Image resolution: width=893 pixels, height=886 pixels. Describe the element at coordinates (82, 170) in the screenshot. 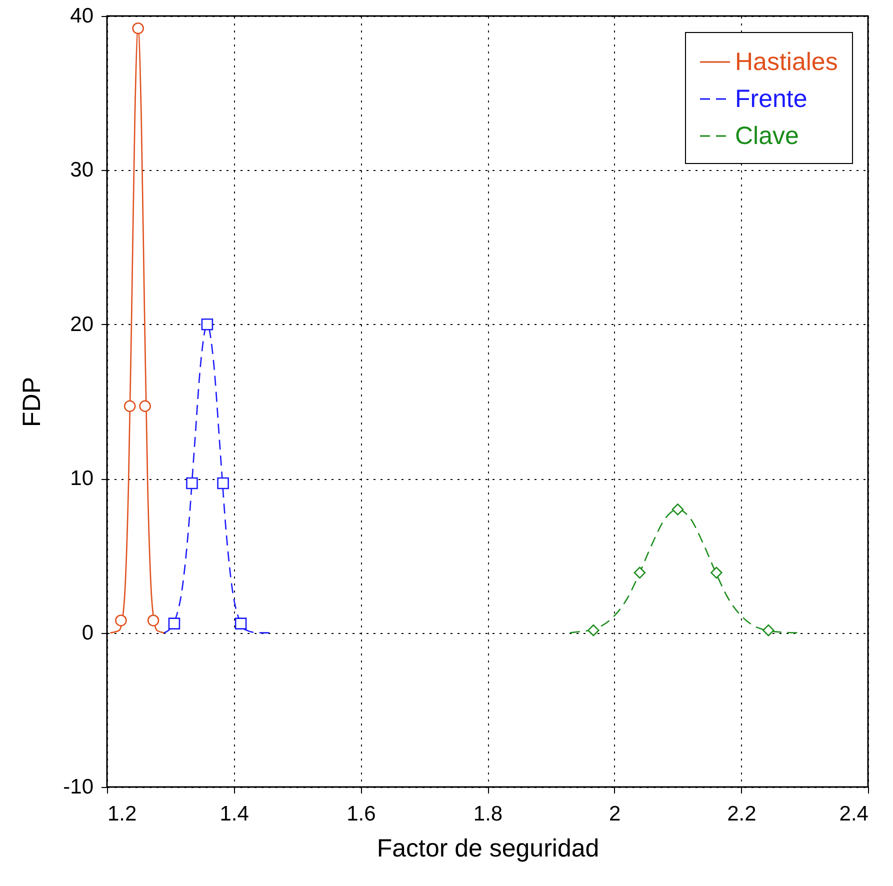

I see `y-tick-label: 30` at that location.